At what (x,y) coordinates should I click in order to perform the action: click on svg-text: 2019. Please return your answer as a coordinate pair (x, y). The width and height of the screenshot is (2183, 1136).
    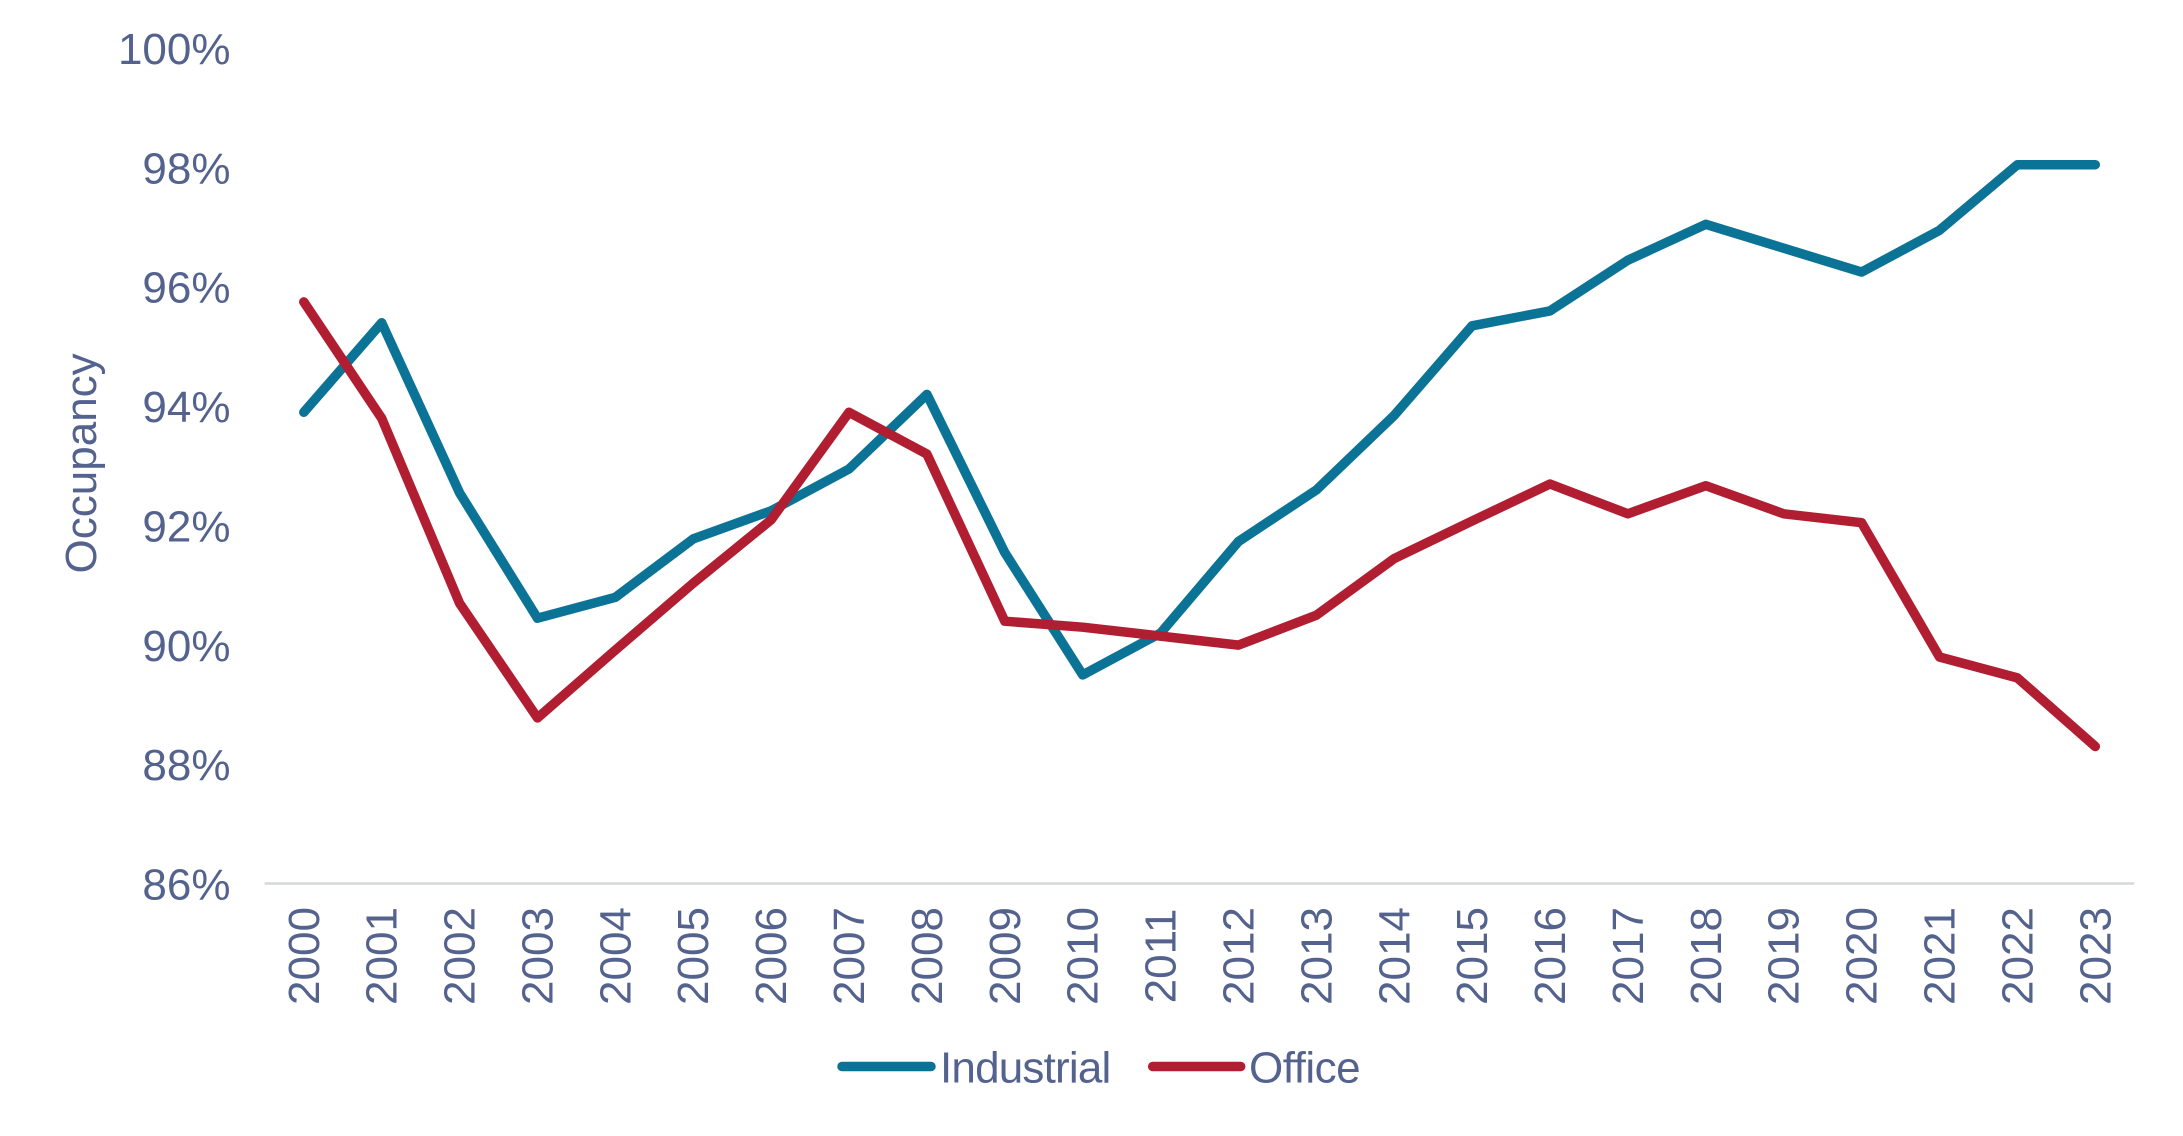
    Looking at the image, I should click on (1784, 956).